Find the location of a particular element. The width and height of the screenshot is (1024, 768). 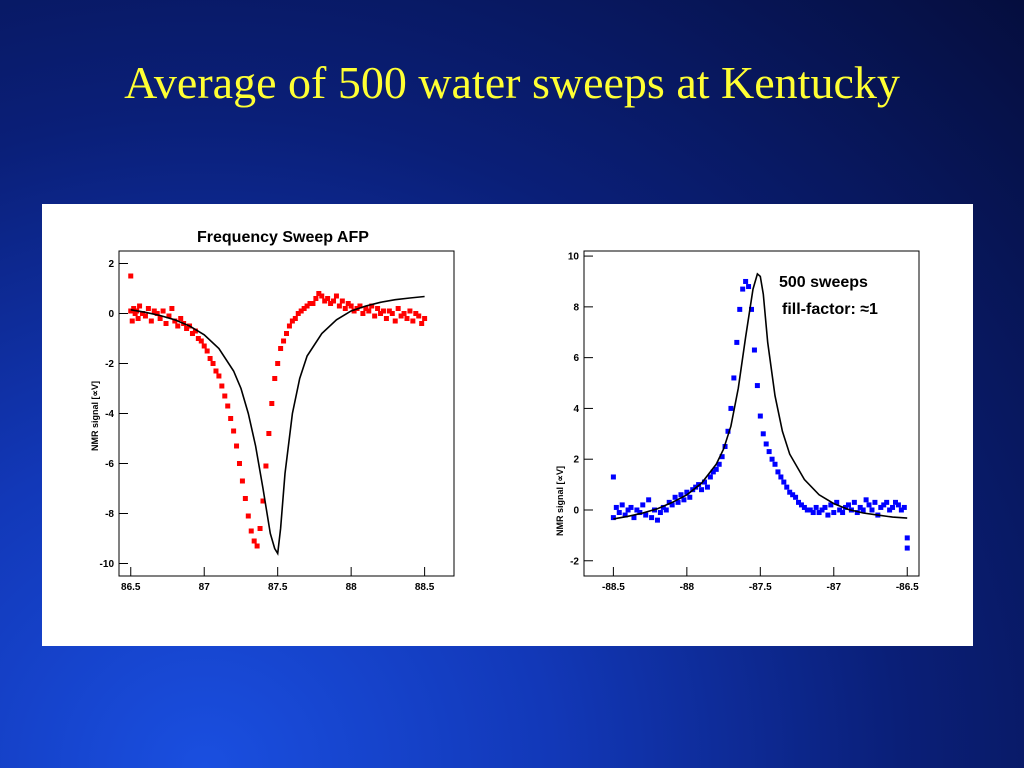

slide-title: Average of 500 water sweeps at Kentucky is located at coordinates (512, 82).